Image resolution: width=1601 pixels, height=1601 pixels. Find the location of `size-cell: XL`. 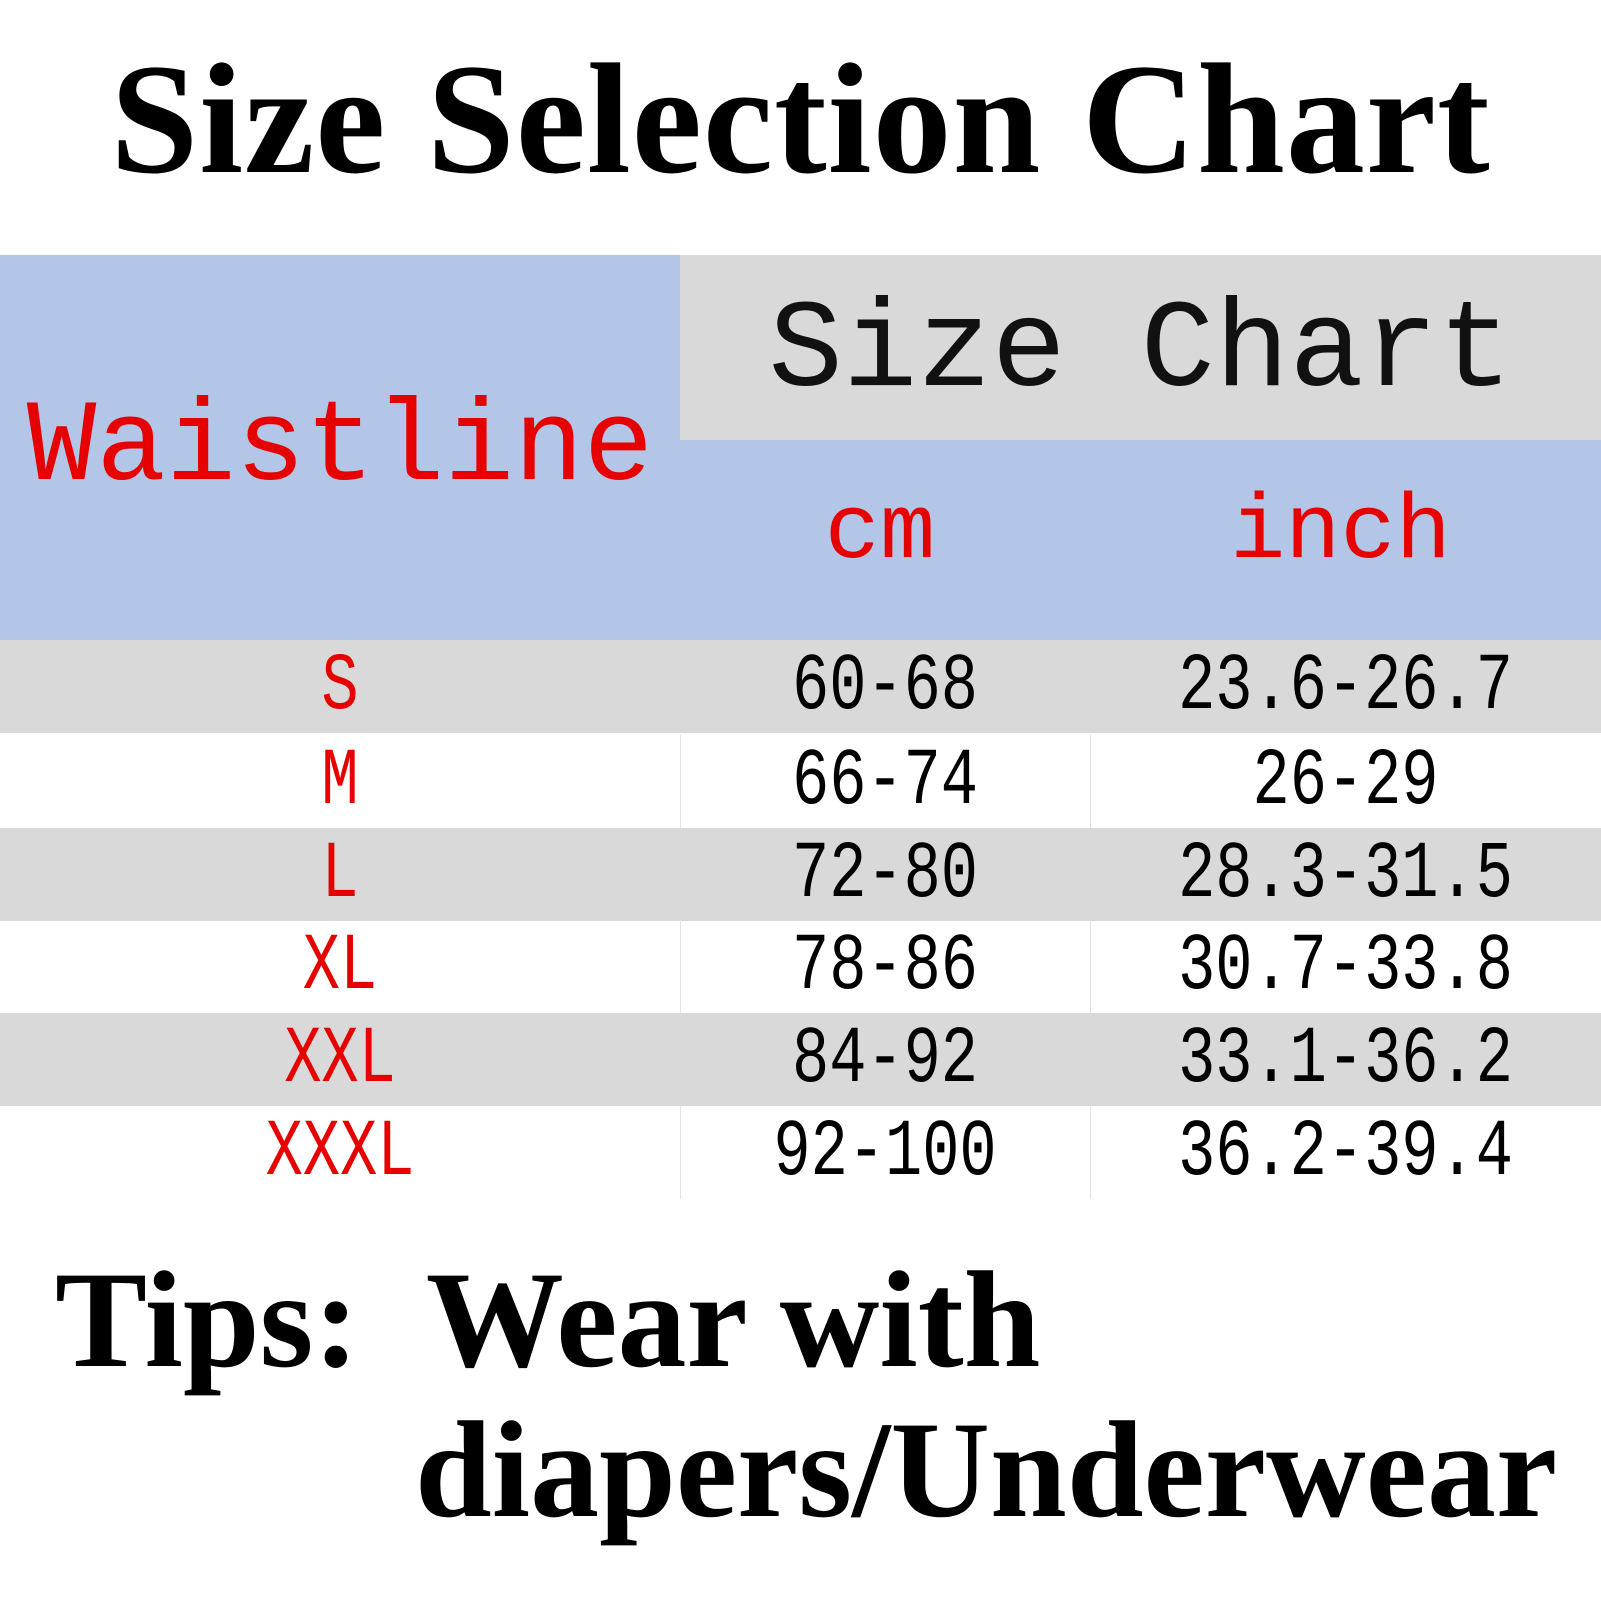

size-cell: XL is located at coordinates (340, 966).